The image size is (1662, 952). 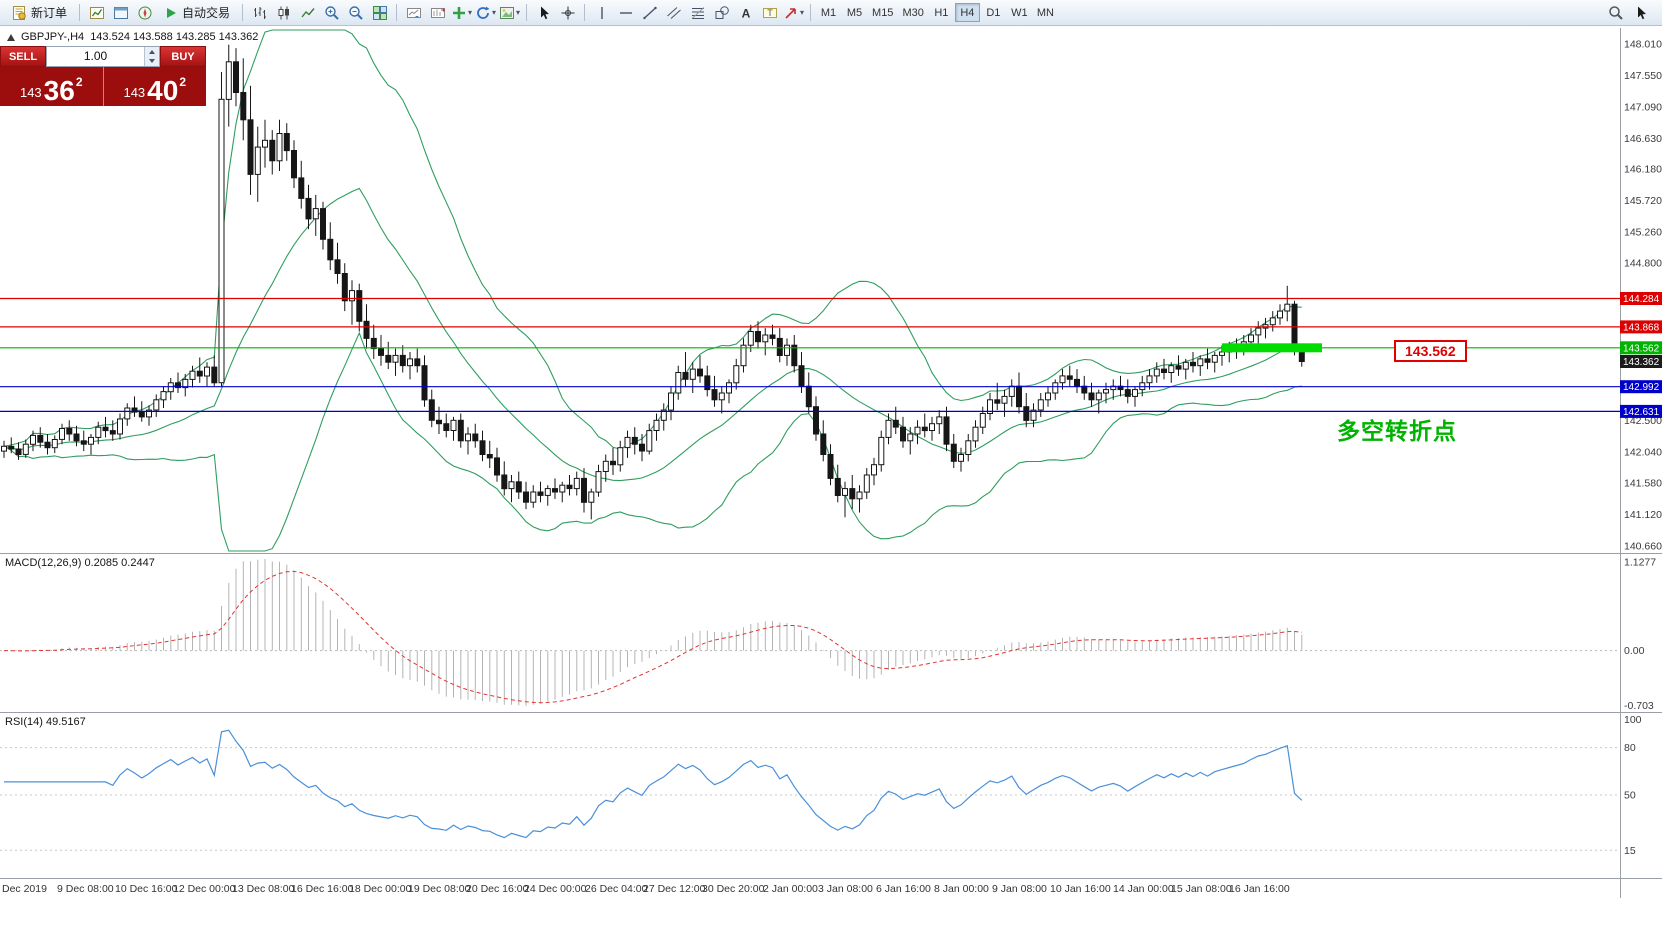 What do you see at coordinates (259, 13) in the screenshot?
I see `bar-chart-mode-button` at bounding box center [259, 13].